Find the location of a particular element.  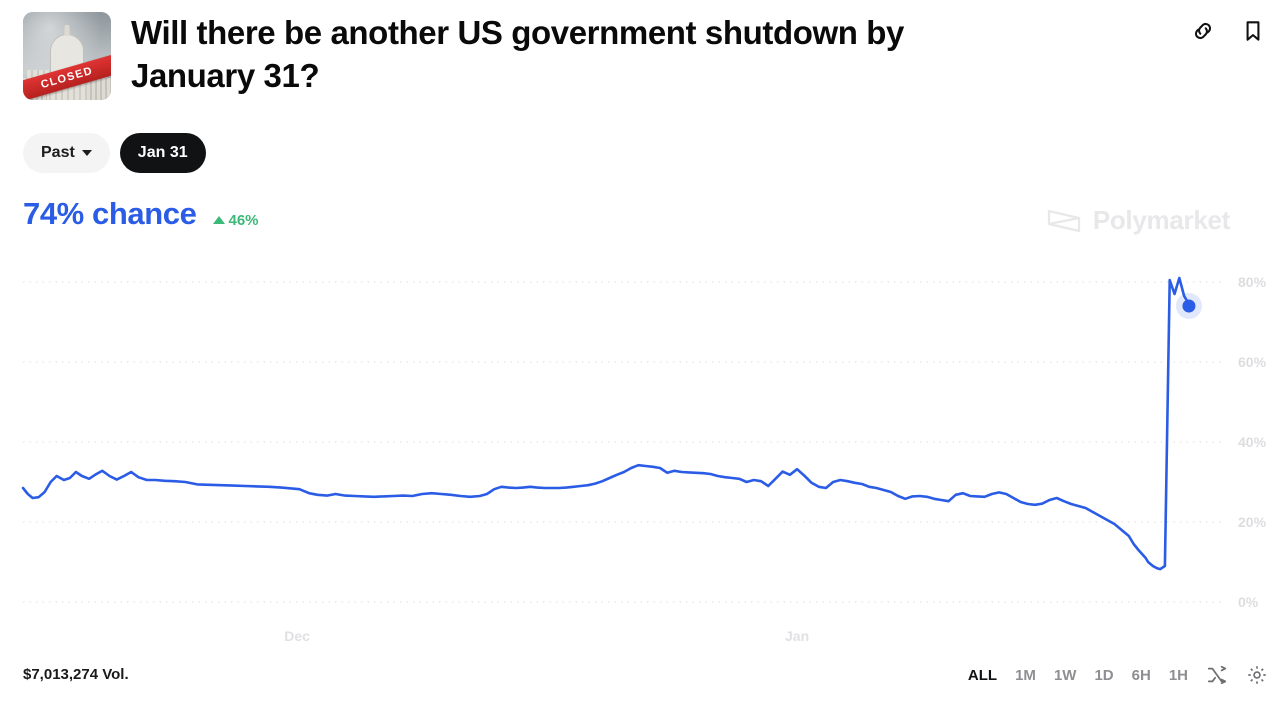

triangle-up-icon is located at coordinates (218, 220).